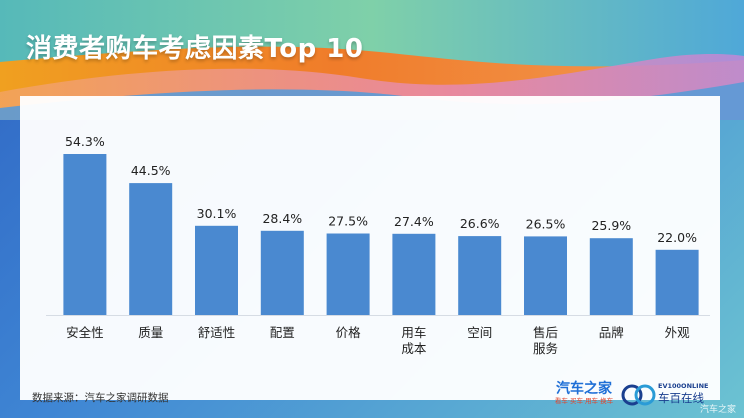 This screenshot has width=744, height=418. What do you see at coordinates (282, 332) in the screenshot?
I see `category-label-3: 配置` at bounding box center [282, 332].